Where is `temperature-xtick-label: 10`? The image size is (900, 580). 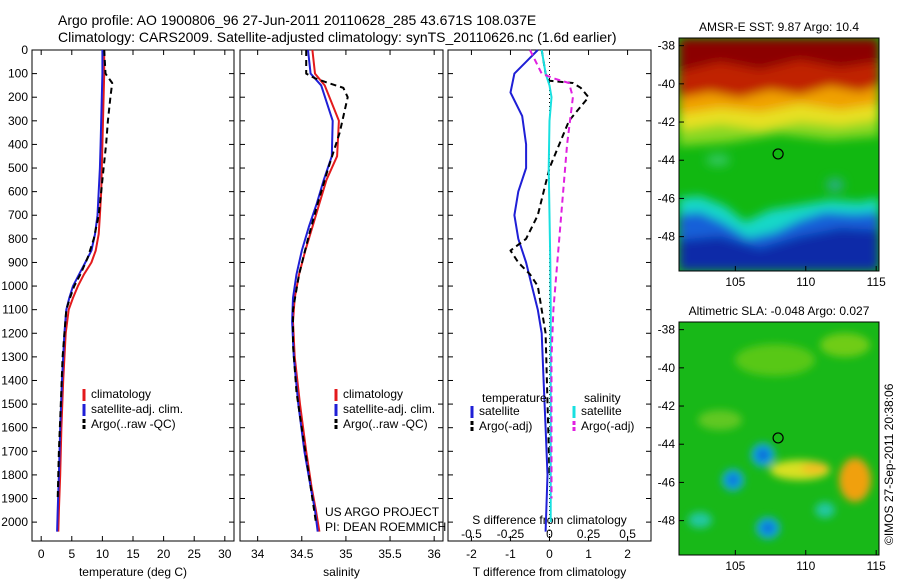
temperature-xtick-label: 10 is located at coordinates (103, 554).